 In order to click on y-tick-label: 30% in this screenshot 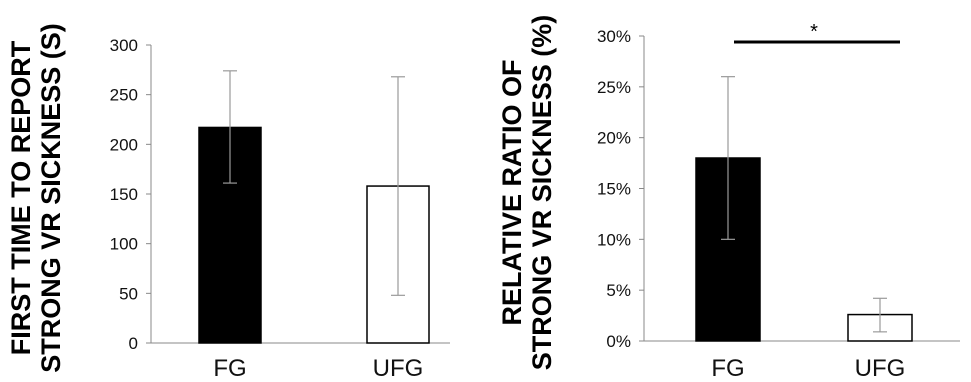, I will do `click(614, 36)`.